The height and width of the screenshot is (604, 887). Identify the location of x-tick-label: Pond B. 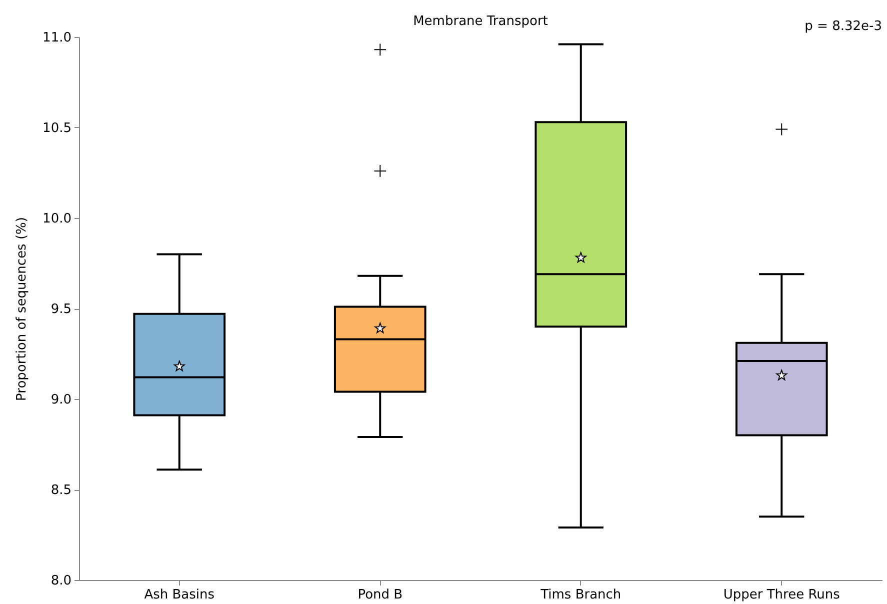
(380, 595).